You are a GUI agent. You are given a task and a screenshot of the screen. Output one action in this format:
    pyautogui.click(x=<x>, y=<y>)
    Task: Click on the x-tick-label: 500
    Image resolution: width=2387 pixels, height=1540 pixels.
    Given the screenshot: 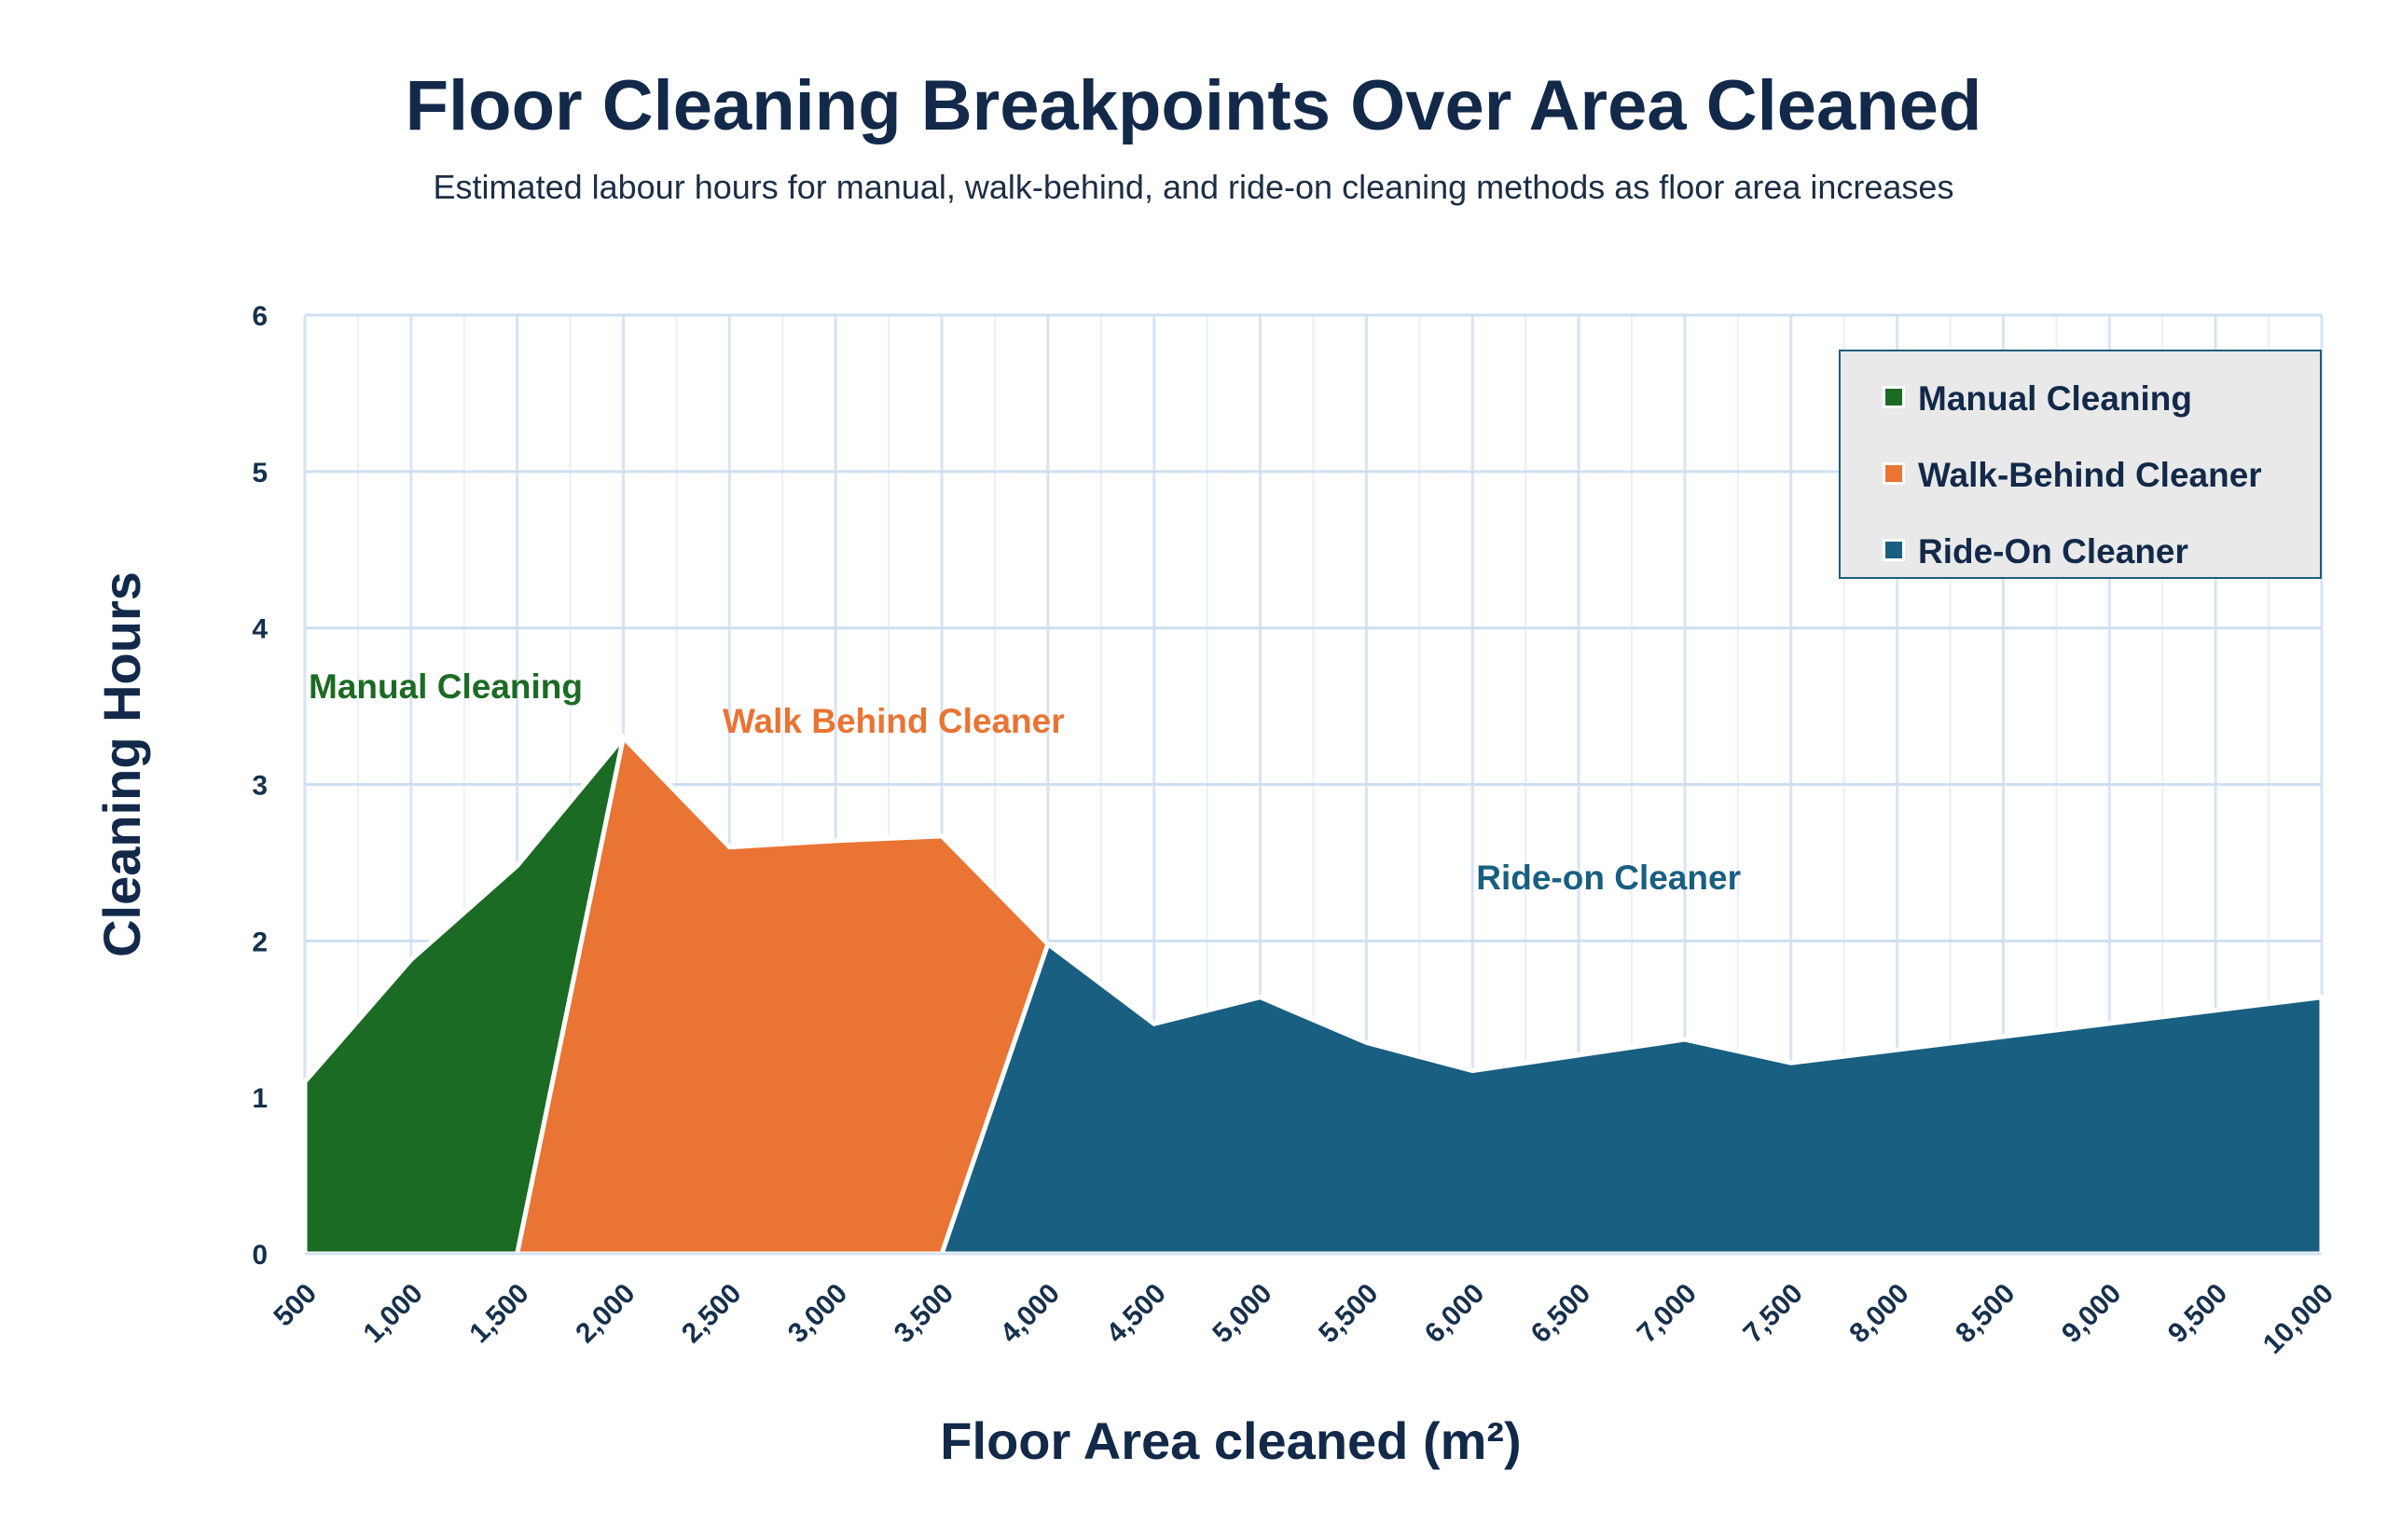 What is the action you would take?
    pyautogui.click(x=295, y=1305)
    